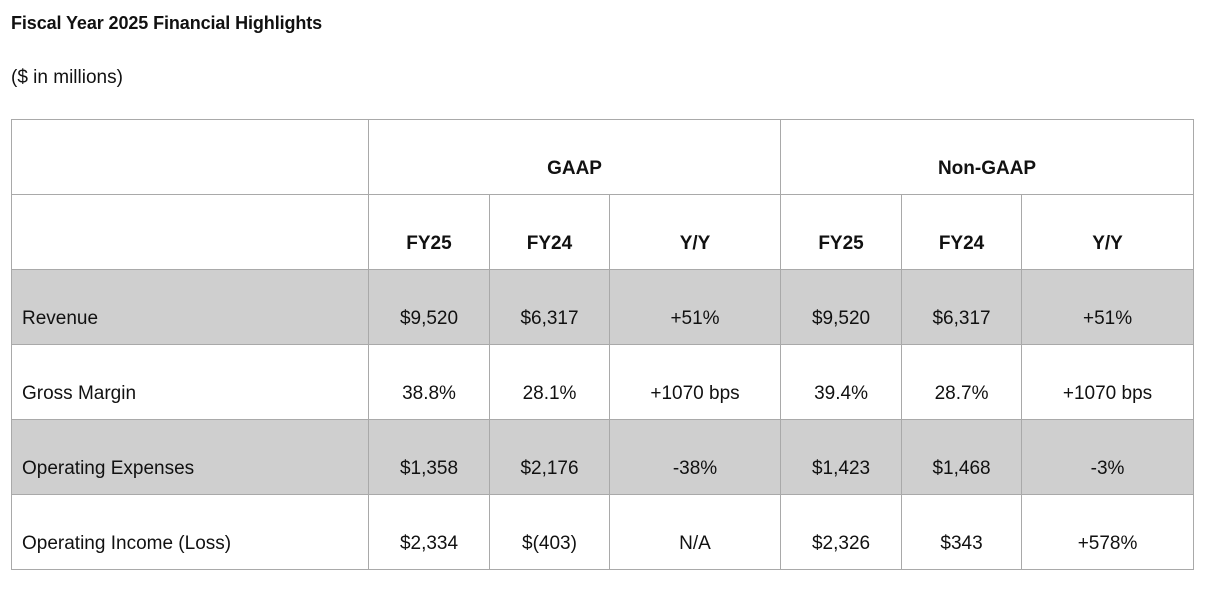 This screenshot has width=1215, height=600. What do you see at coordinates (190, 232) in the screenshot?
I see `row-label-header` at bounding box center [190, 232].